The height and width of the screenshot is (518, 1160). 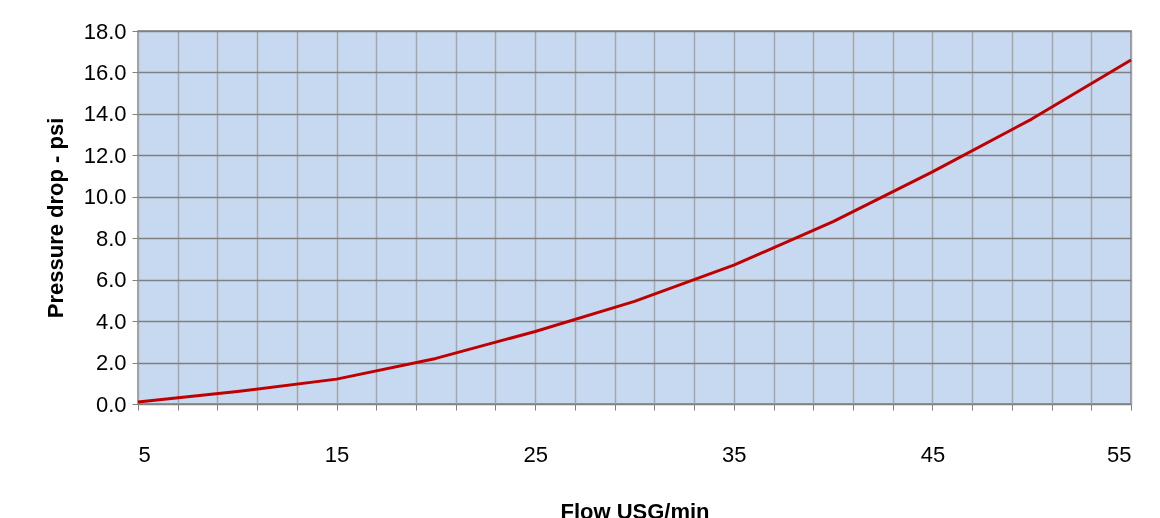 What do you see at coordinates (105, 197) in the screenshot?
I see `y-tick-label: 10.0` at bounding box center [105, 197].